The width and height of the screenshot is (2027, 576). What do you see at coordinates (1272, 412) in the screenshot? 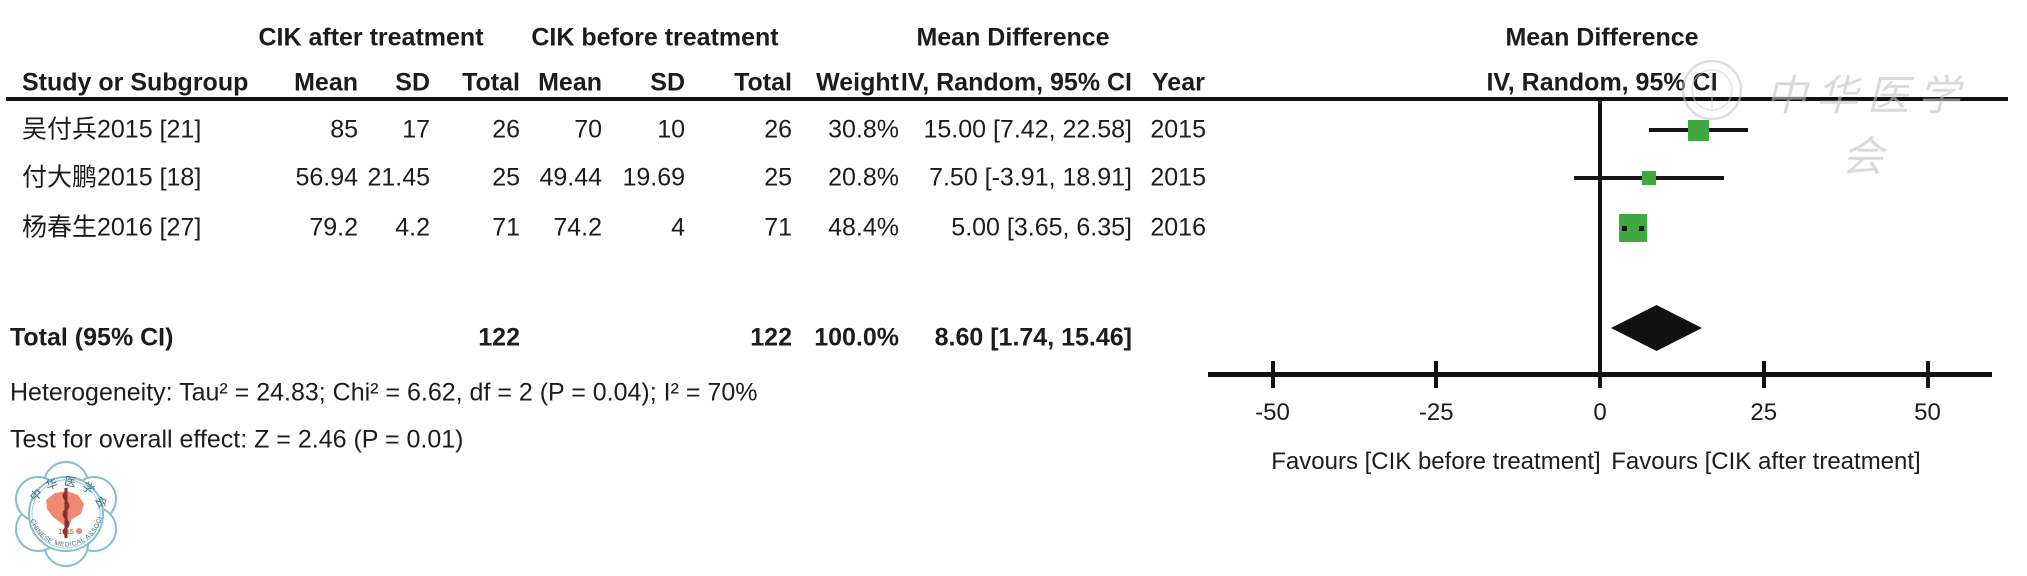
I see `axis-tick-label: -50` at bounding box center [1272, 412].